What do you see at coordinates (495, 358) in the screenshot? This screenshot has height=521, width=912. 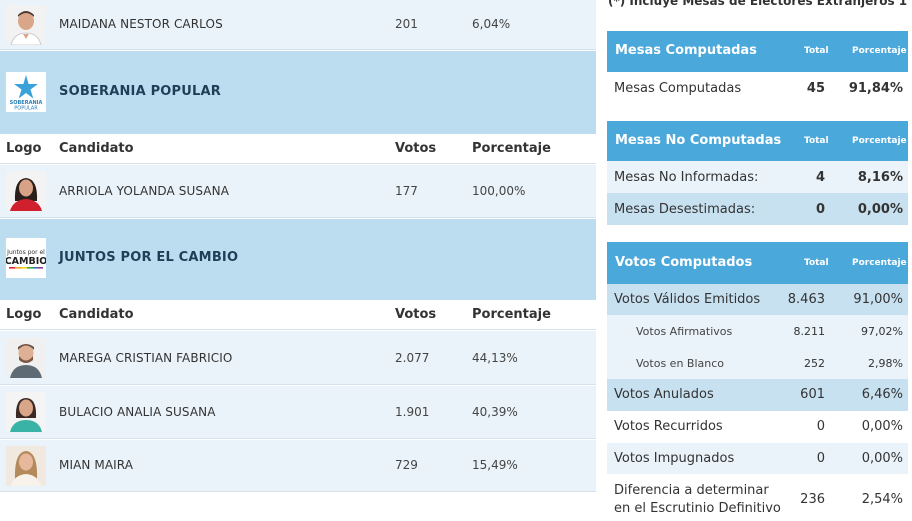 I see `candidate-percentage: 44,13%` at bounding box center [495, 358].